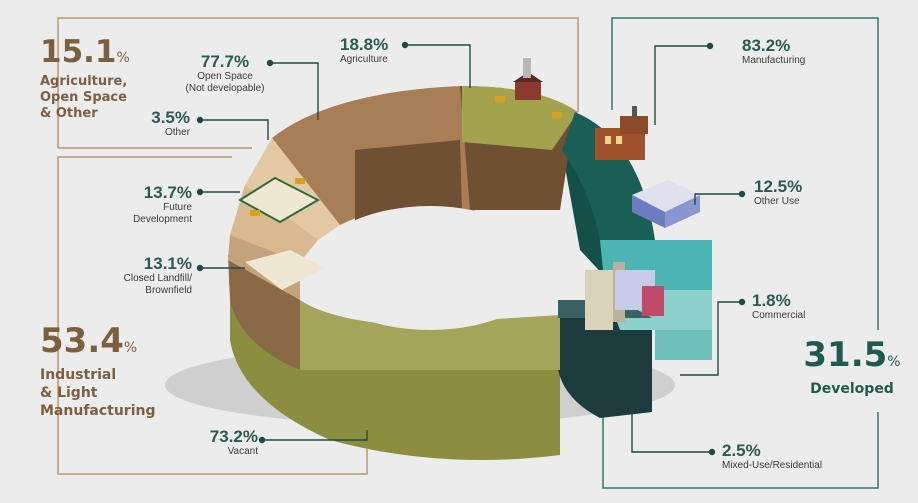 The height and width of the screenshot is (503, 918). What do you see at coordinates (797, 307) in the screenshot?
I see `label-commercial: 1.8% Commercial` at bounding box center [797, 307].